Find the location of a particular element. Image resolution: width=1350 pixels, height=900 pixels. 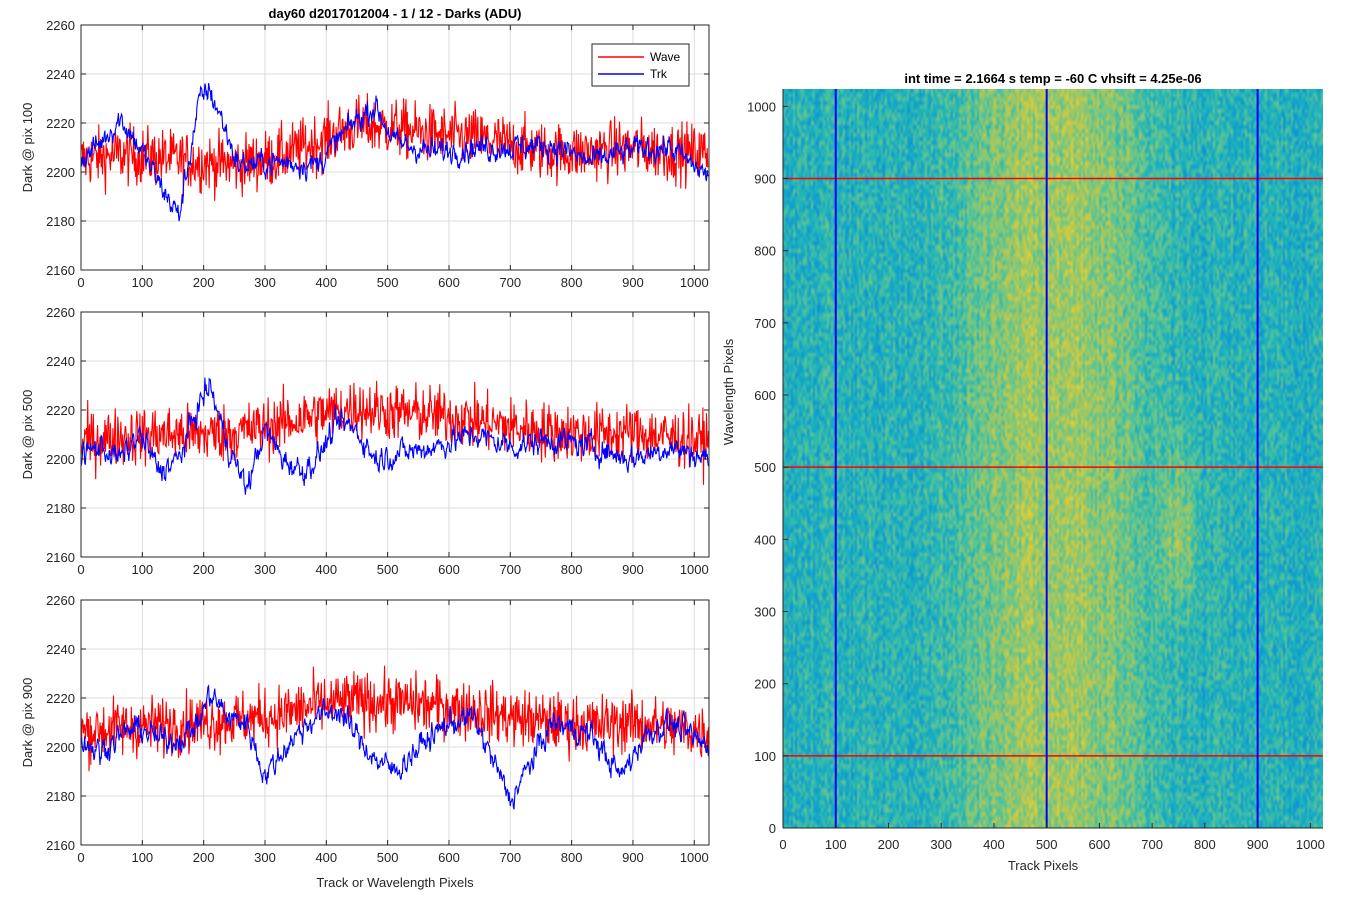

y-axis-label: Dark @ pix 900 is located at coordinates (27, 723).